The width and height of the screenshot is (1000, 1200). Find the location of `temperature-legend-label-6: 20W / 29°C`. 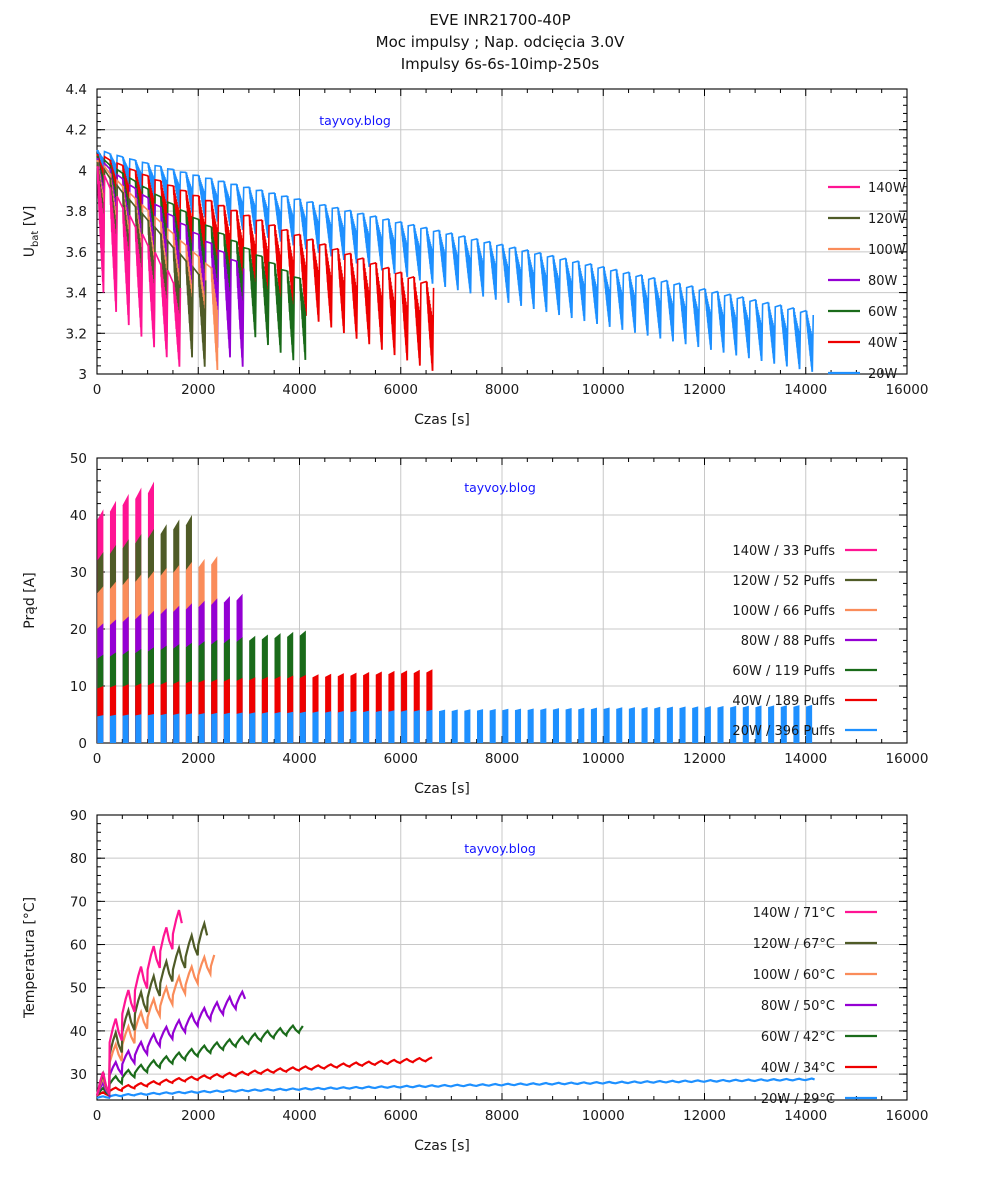

temperature-legend-label-6: 20W / 29°C is located at coordinates (798, 1099).